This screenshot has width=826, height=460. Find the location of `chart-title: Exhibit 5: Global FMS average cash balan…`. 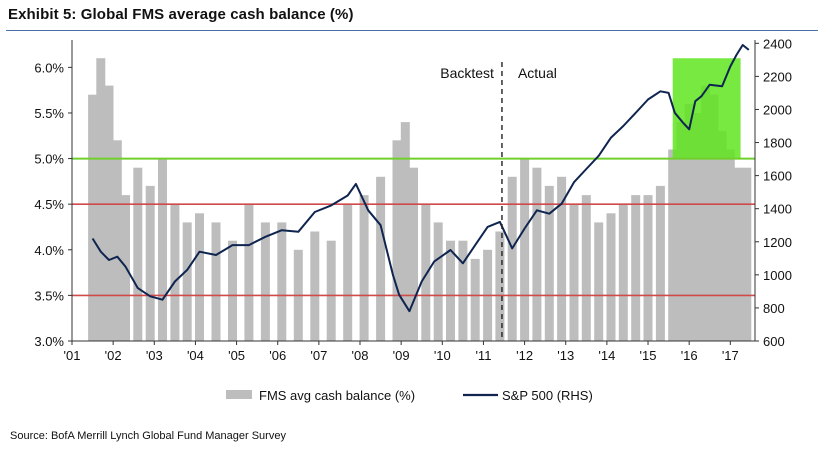

chart-title: Exhibit 5: Global FMS average cash balan… is located at coordinates (181, 14).